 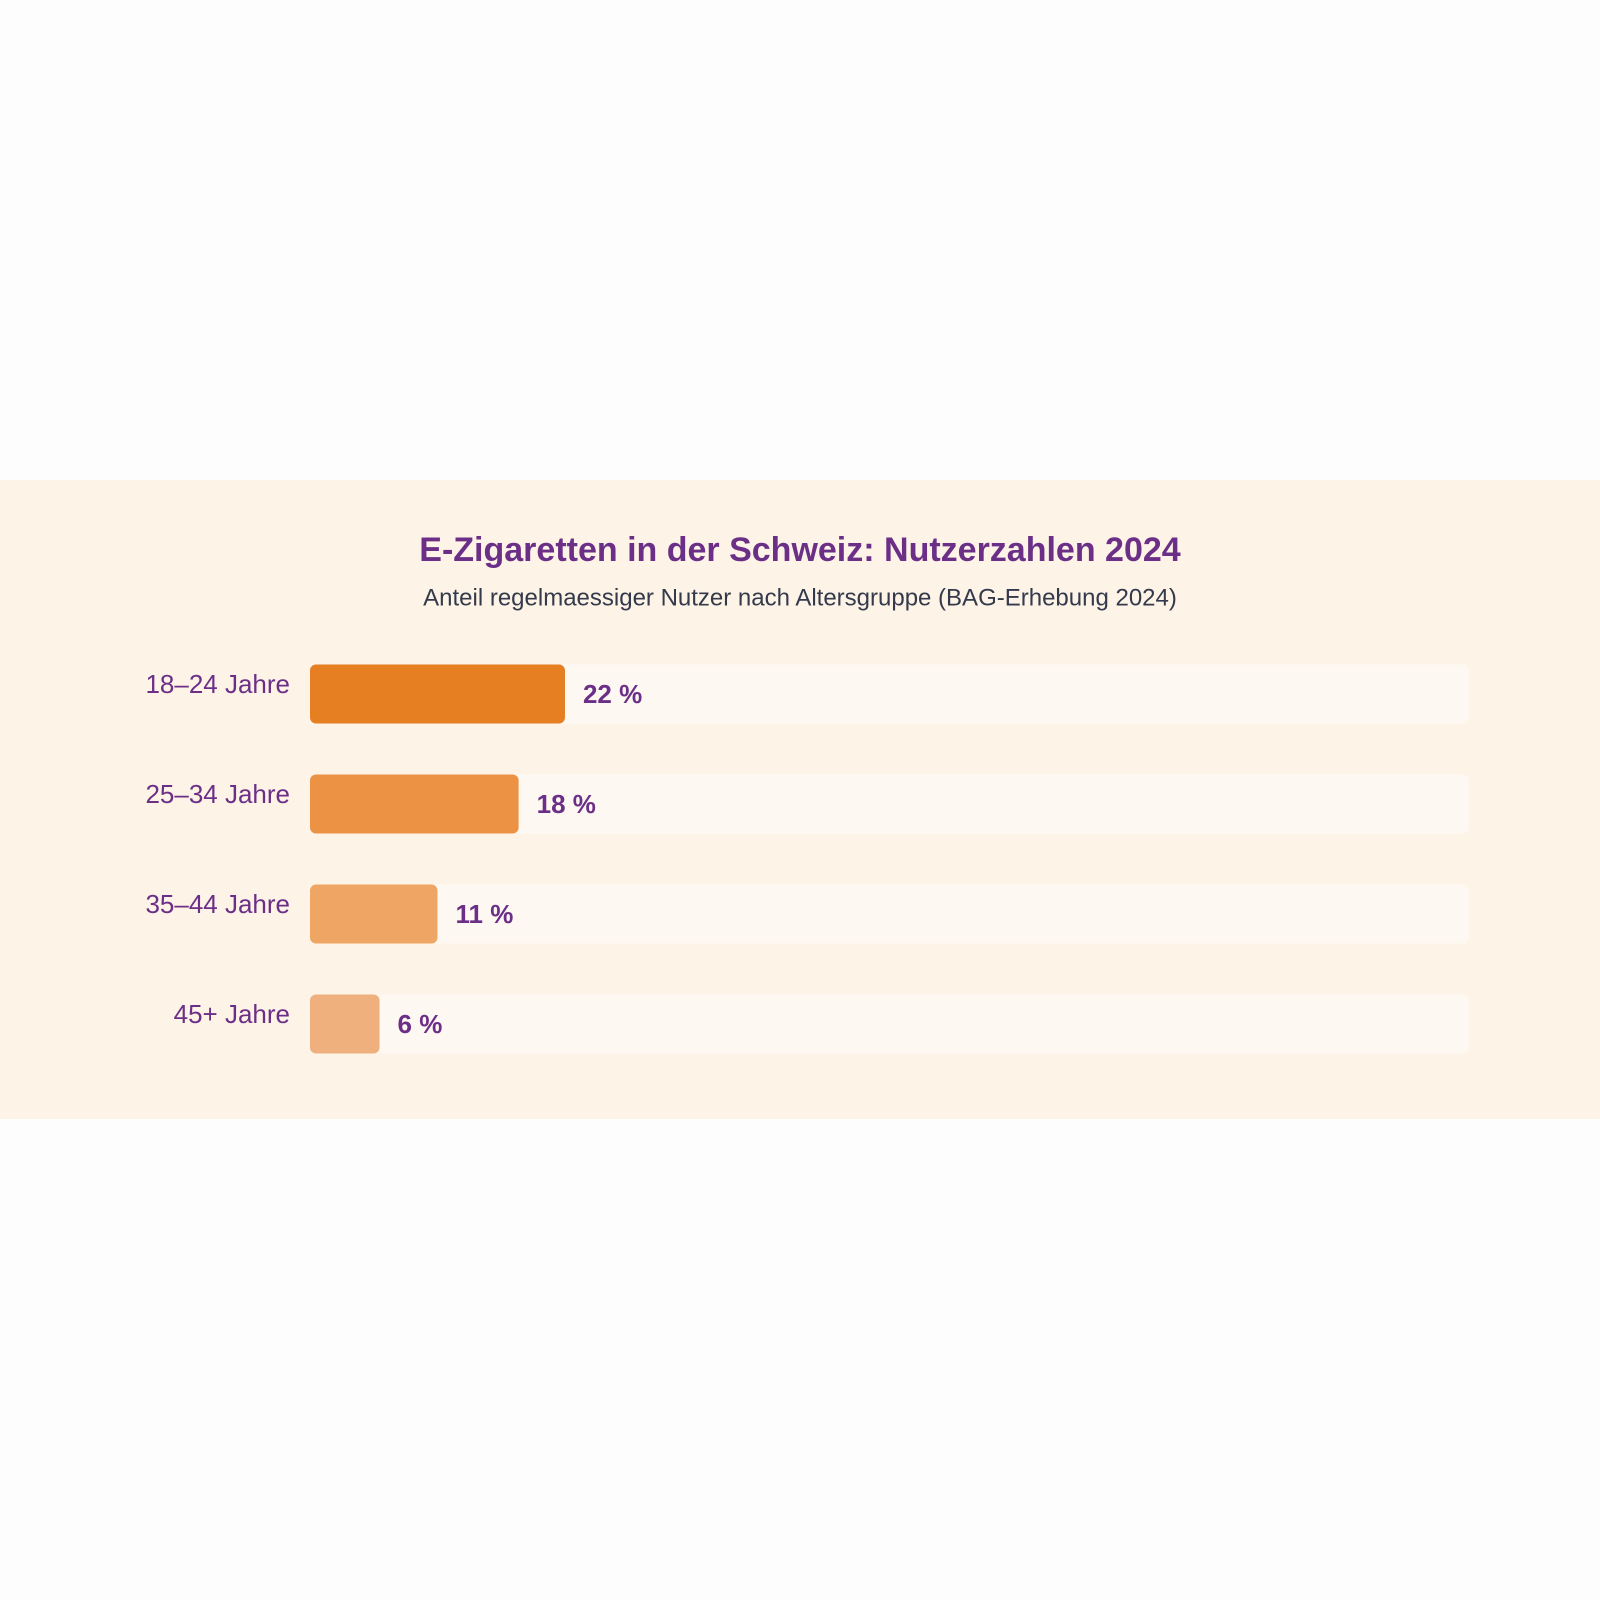 I want to click on value-label: 22 %, so click(x=612, y=694).